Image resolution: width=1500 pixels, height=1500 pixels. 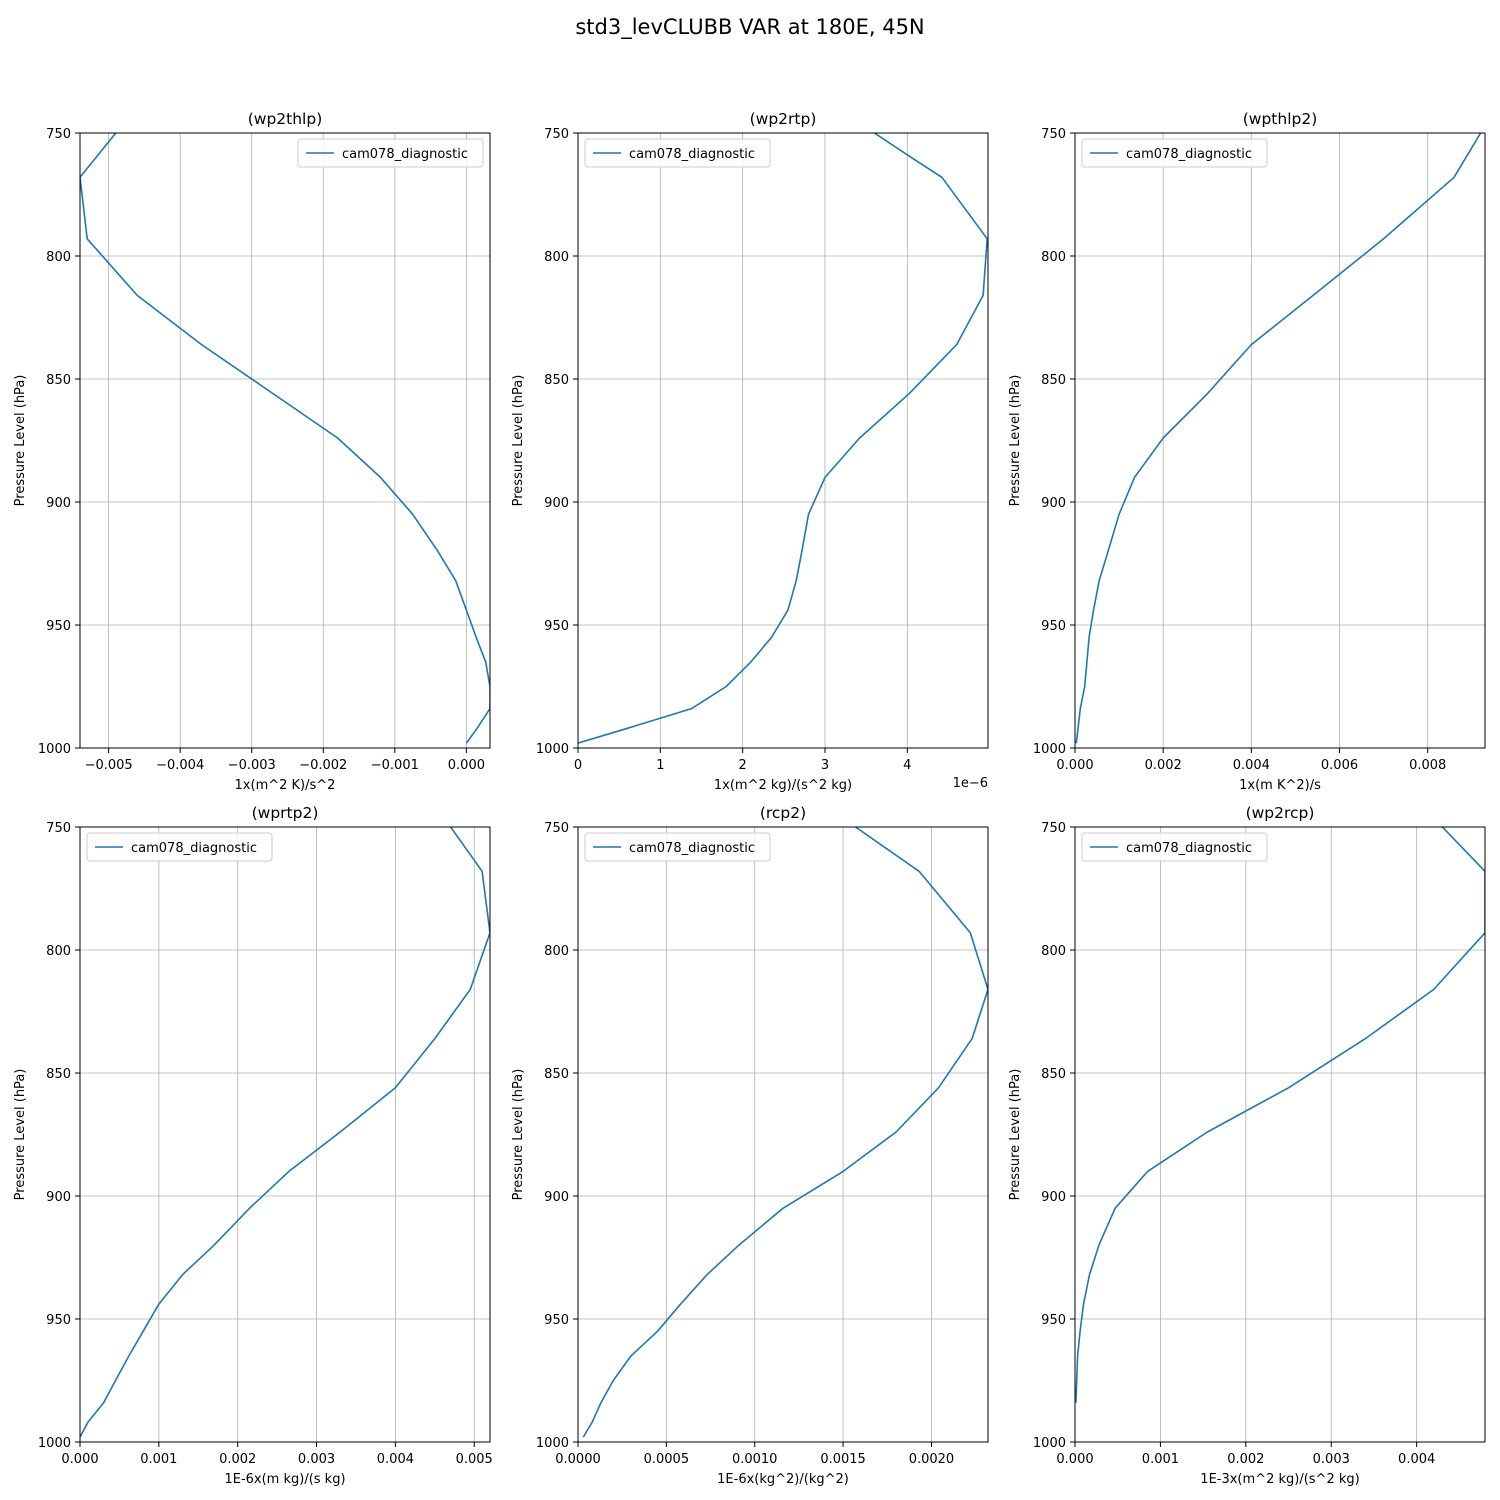 I want to click on subplot-title: (wp2rcp), so click(x=1280, y=813).